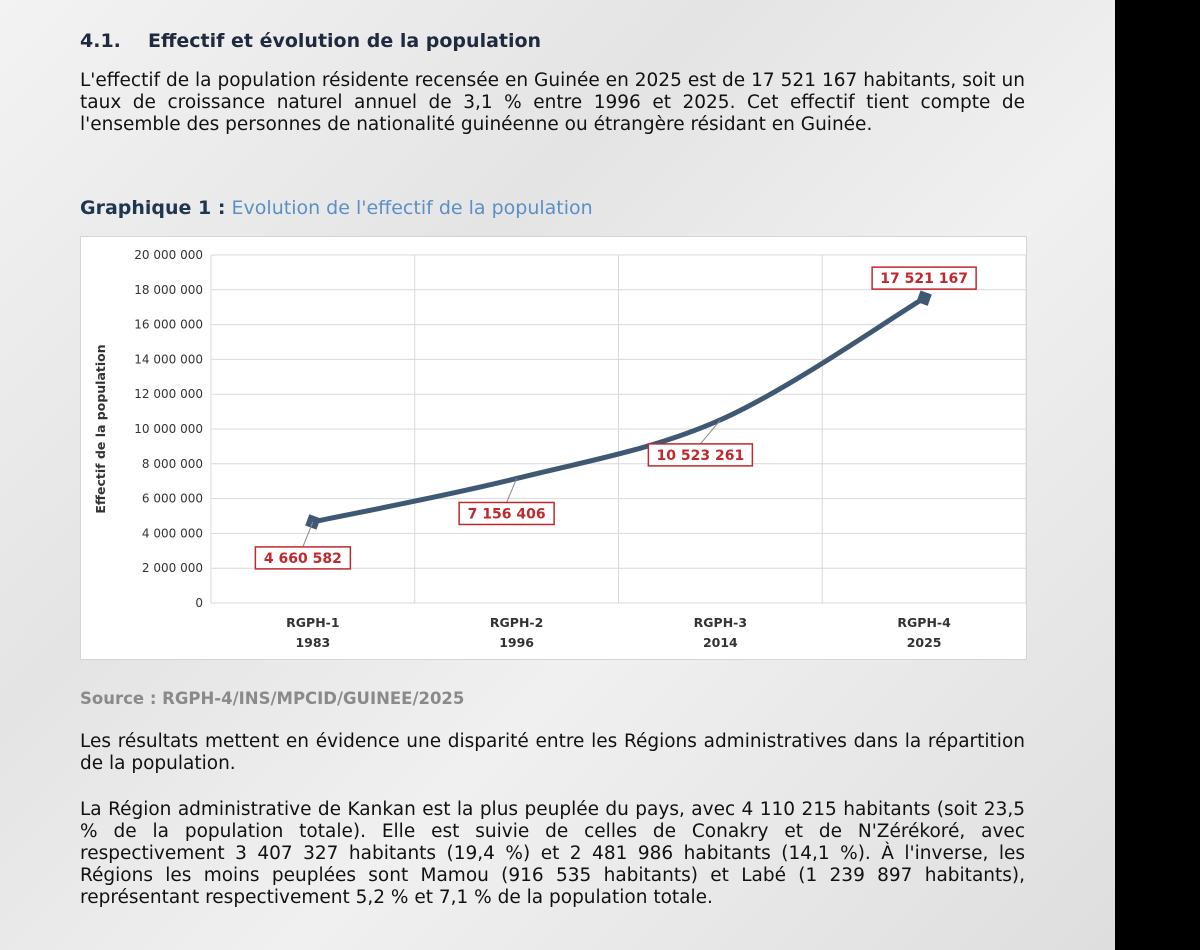 This screenshot has width=1200, height=950. What do you see at coordinates (172, 568) in the screenshot?
I see `y-tick-label: 2 000 000` at bounding box center [172, 568].